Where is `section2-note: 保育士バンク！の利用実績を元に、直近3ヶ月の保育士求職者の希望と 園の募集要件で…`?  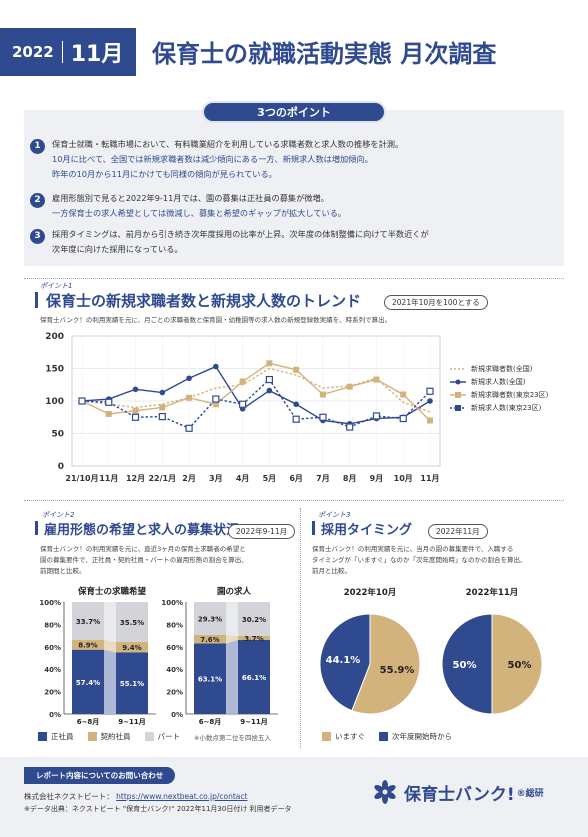
section2-note: 保育士バンク！の利用実績を元に、直近3ヶ月の保育士求職者の希望と 園の募集要件で… is located at coordinates (144, 560).